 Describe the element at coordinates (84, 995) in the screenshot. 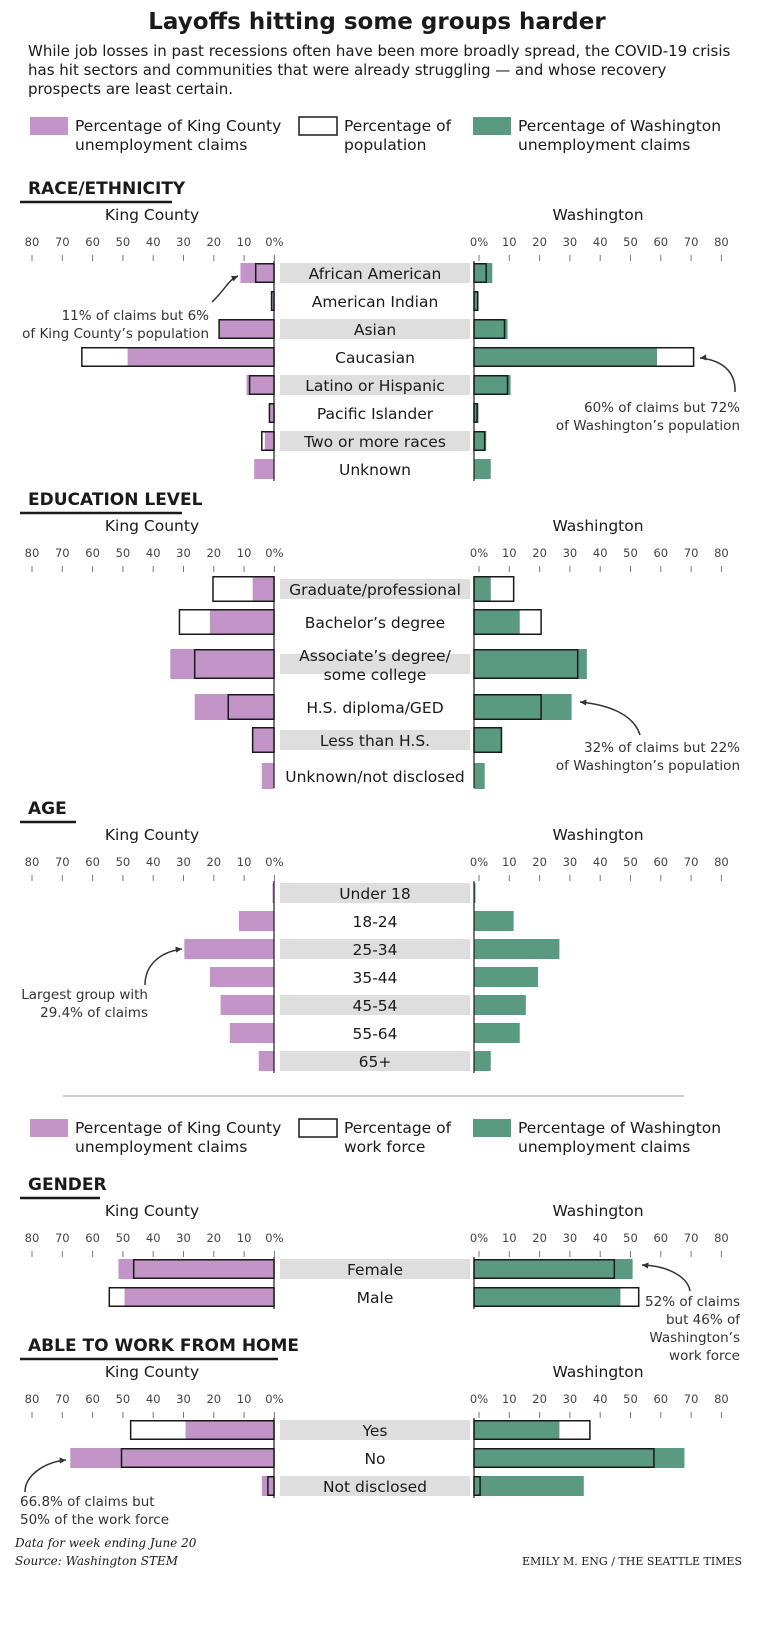

I see `annotation-text: Largest group with` at that location.